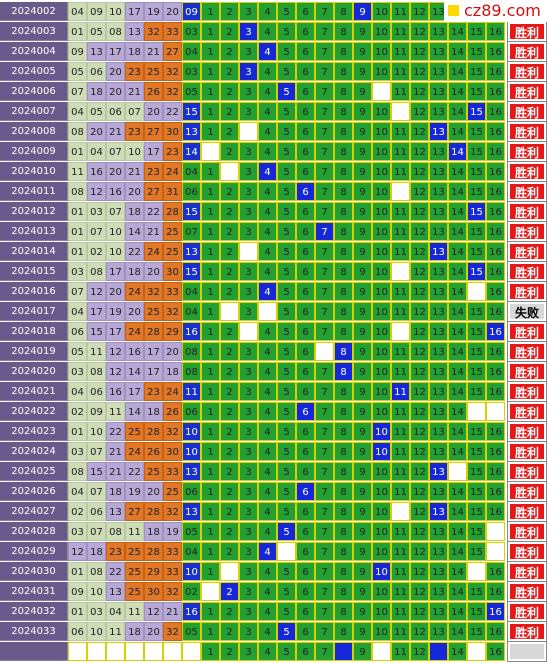  I want to click on red-number: 30, so click(172, 131).